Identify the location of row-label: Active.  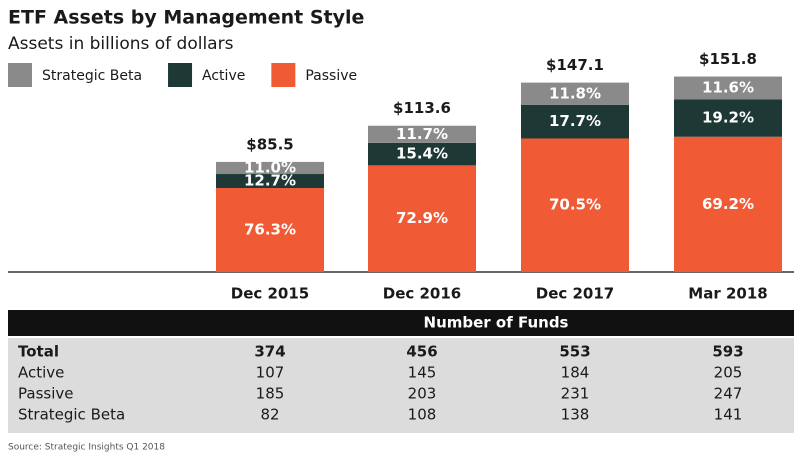
(41, 373).